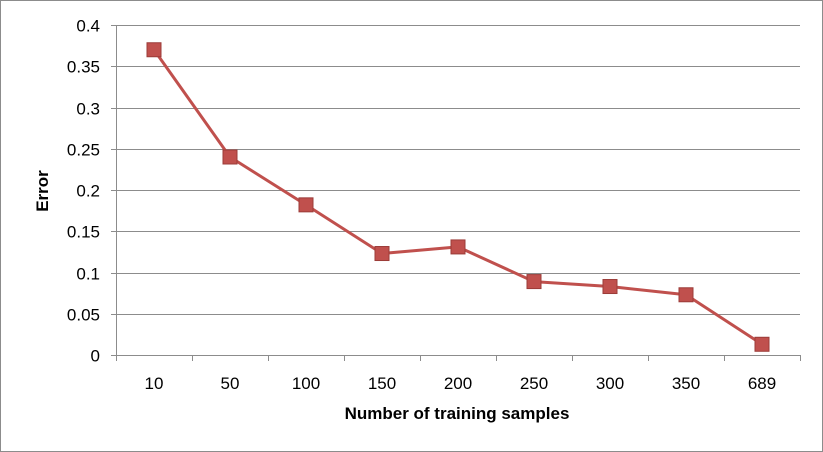  Describe the element at coordinates (534, 383) in the screenshot. I see `x-tick-label: 250` at that location.